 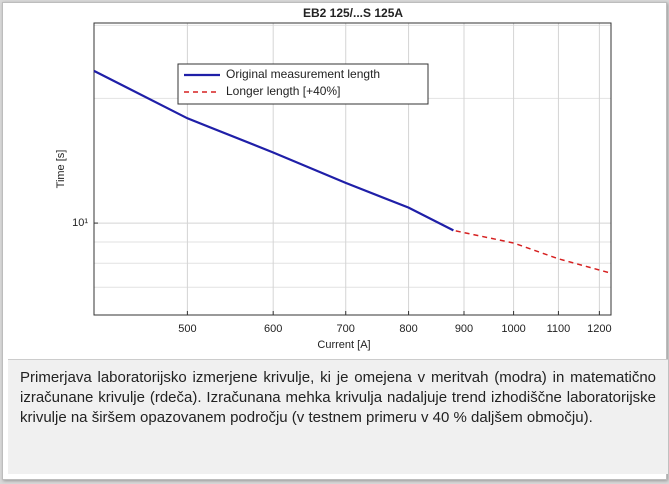 I want to click on chart-title: EB2 125/...S 125A, so click(x=353, y=13).